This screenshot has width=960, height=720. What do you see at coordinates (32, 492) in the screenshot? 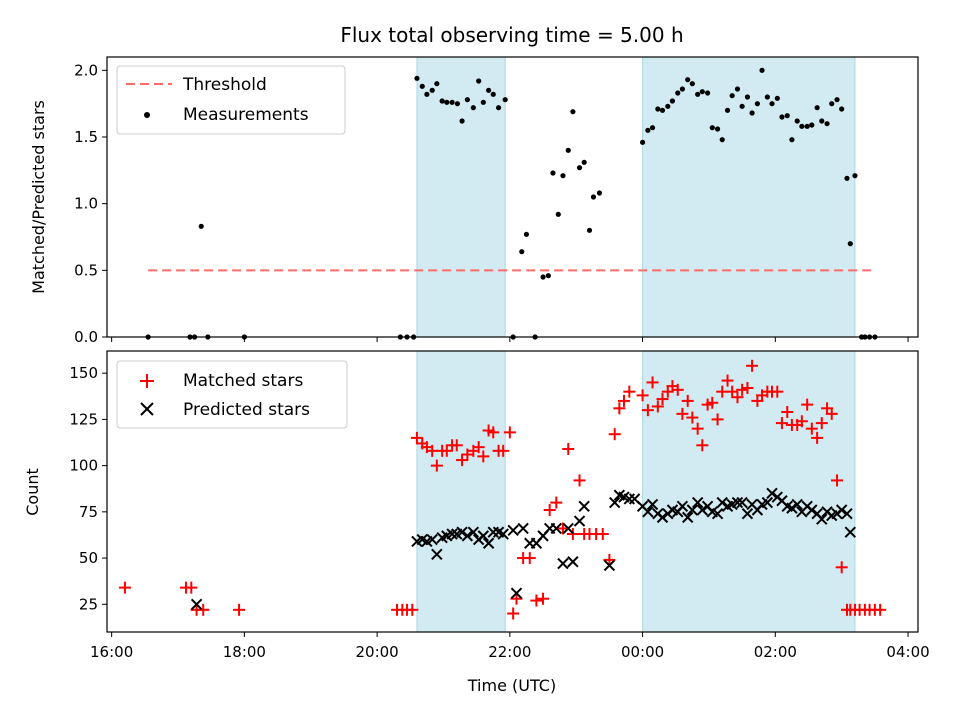
I see `bottom-y-axis-label: Count` at bounding box center [32, 492].